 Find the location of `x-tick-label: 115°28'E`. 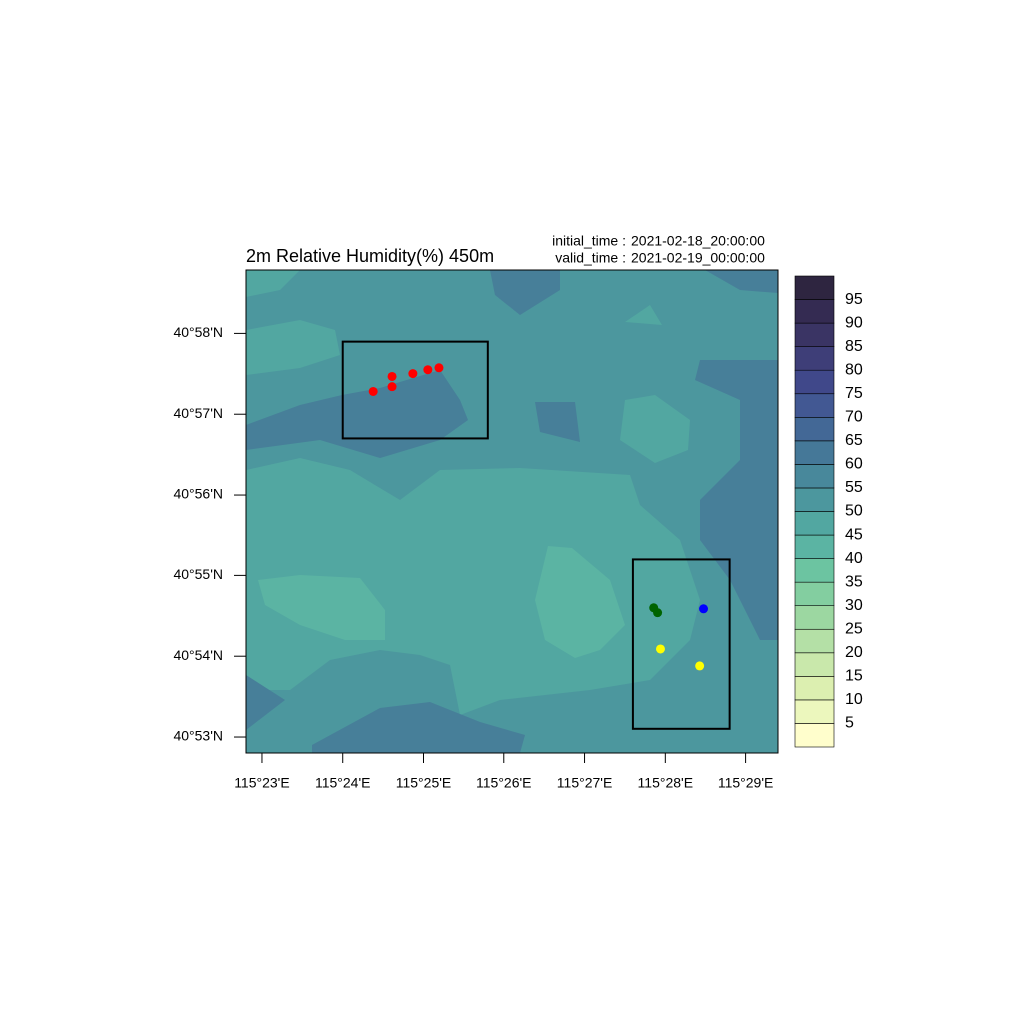

x-tick-label: 115°28'E is located at coordinates (666, 783).